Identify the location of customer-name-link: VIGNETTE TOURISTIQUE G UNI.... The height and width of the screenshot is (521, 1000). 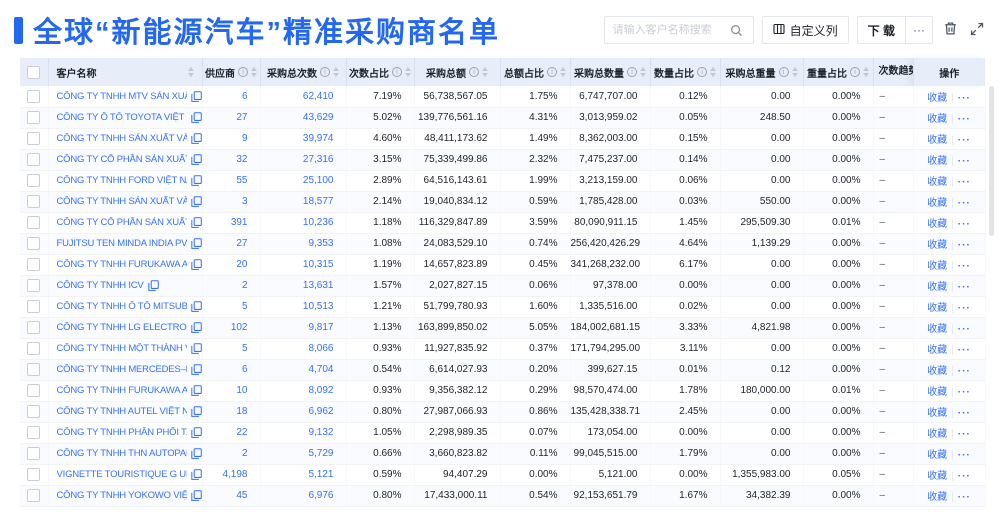
(121, 474).